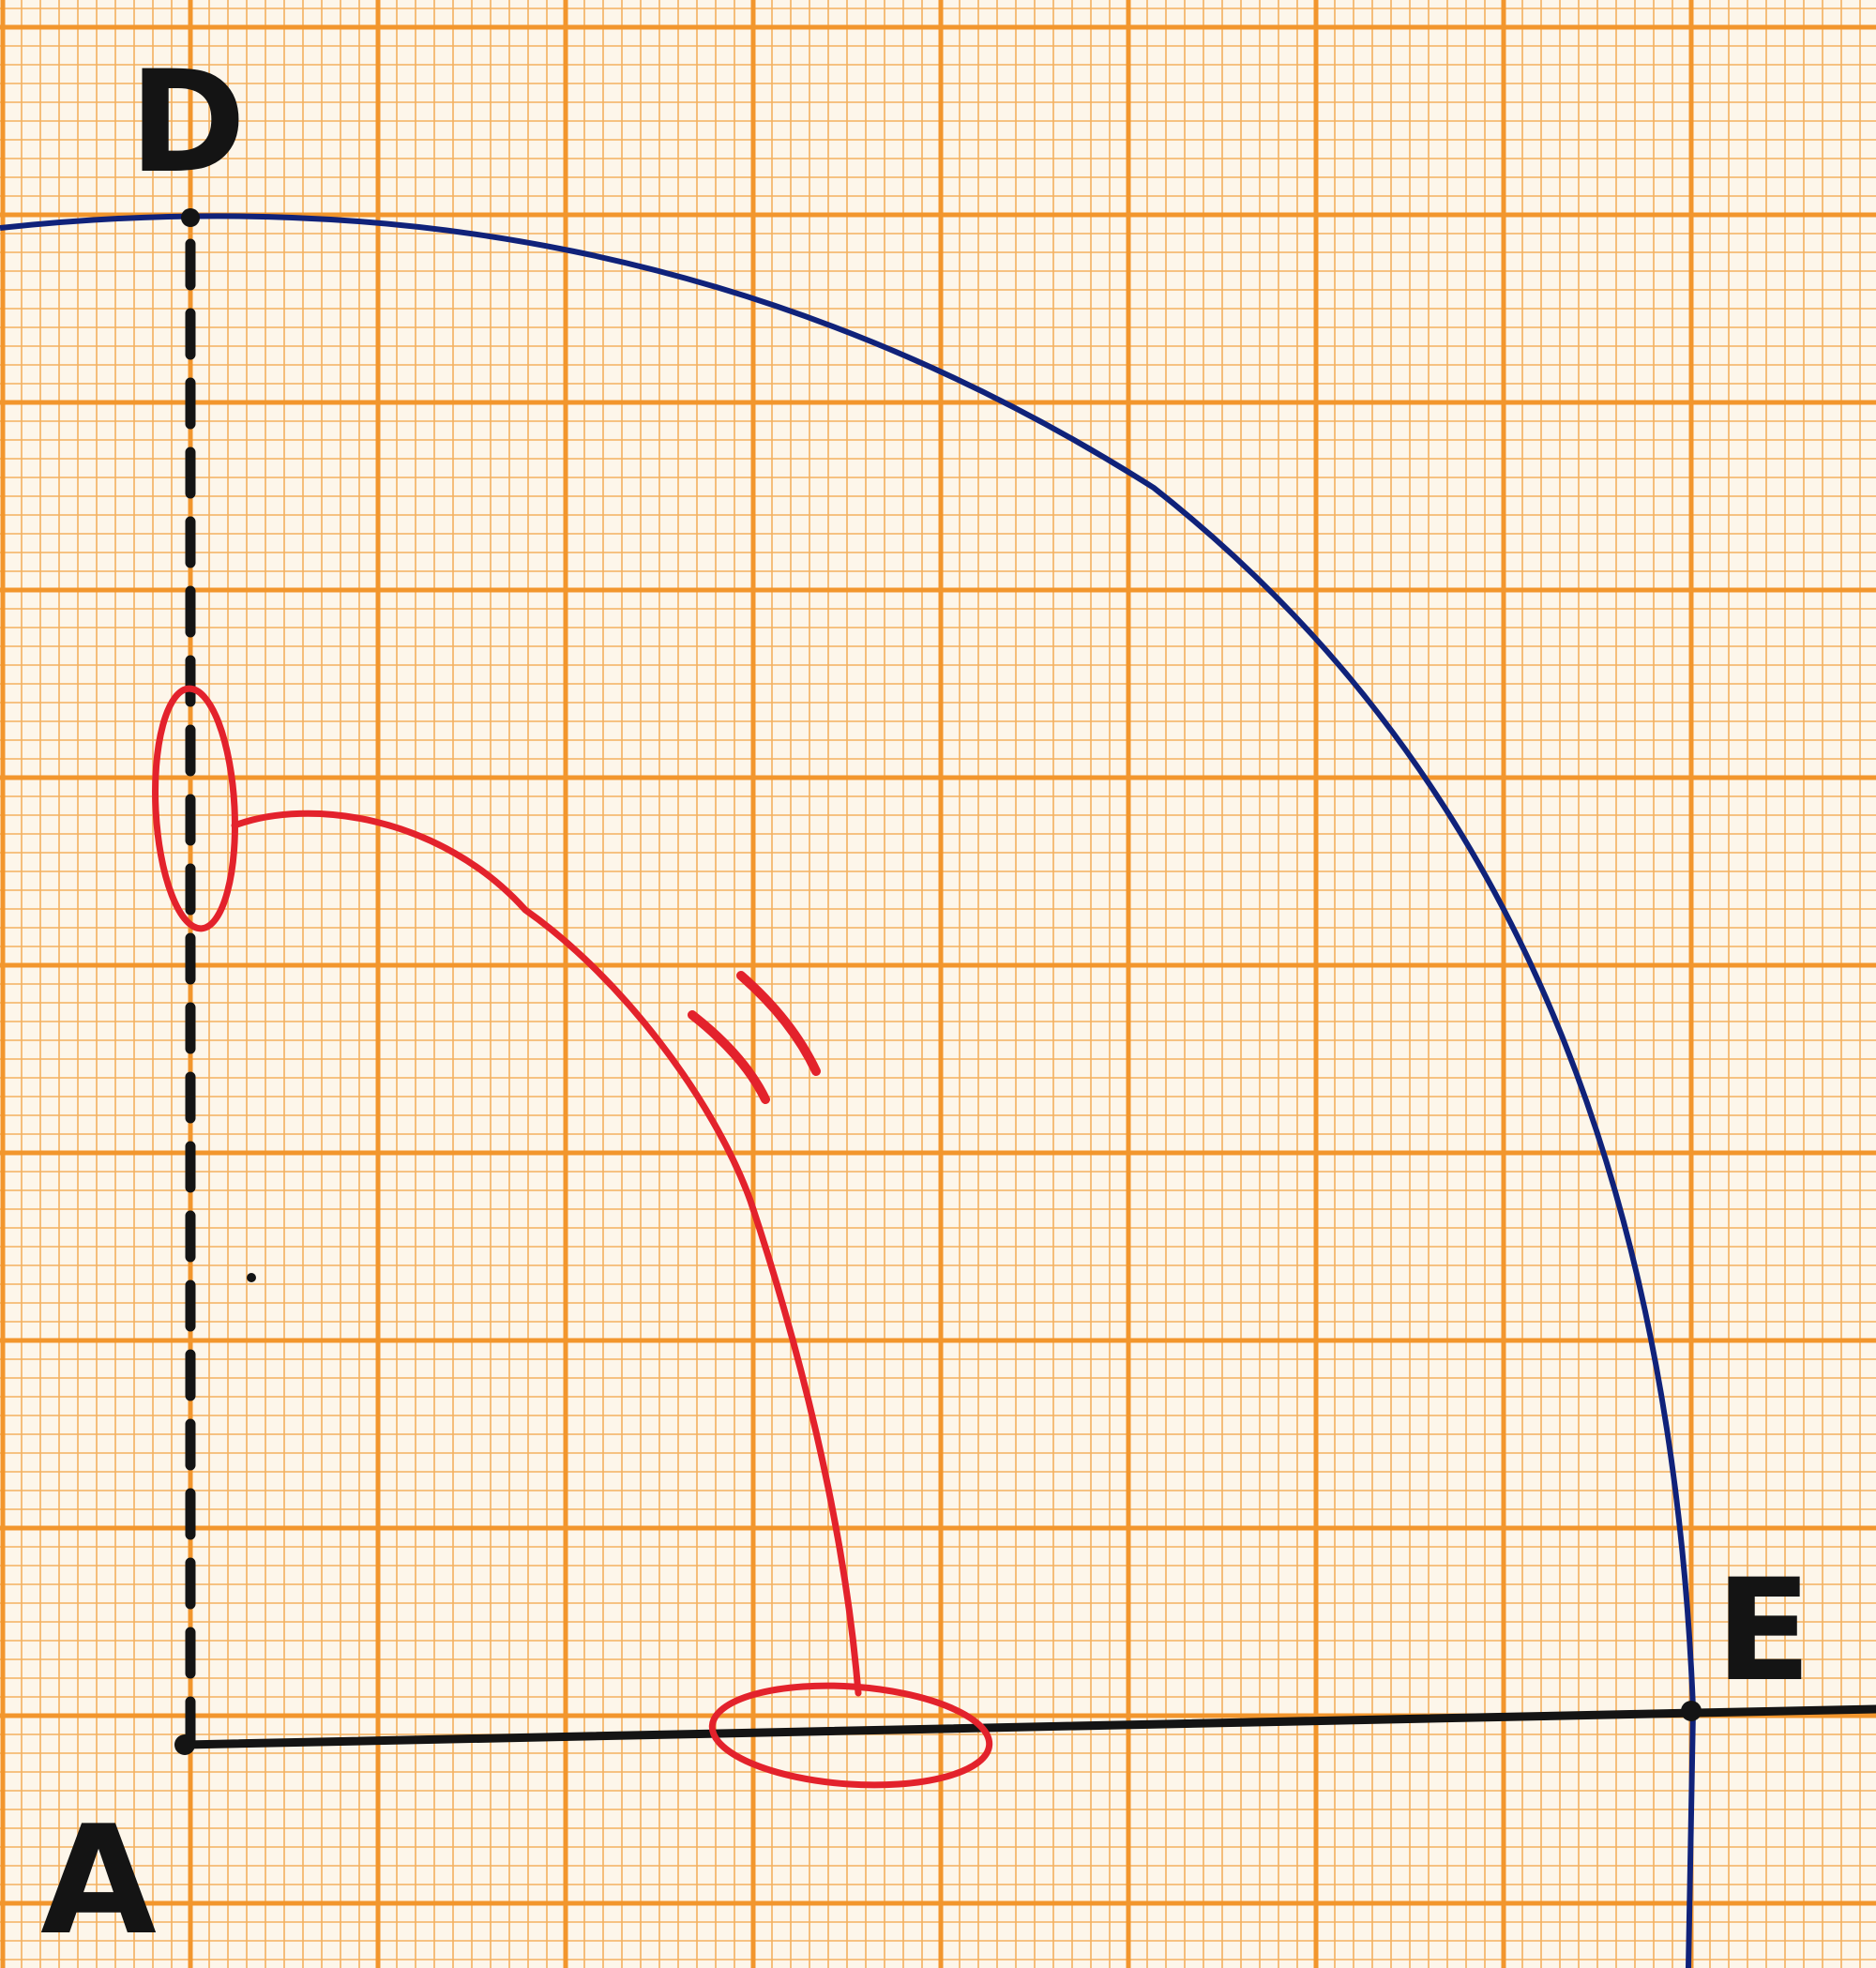 The width and height of the screenshot is (1876, 1968). I want to click on label-e: E, so click(1763, 1632).